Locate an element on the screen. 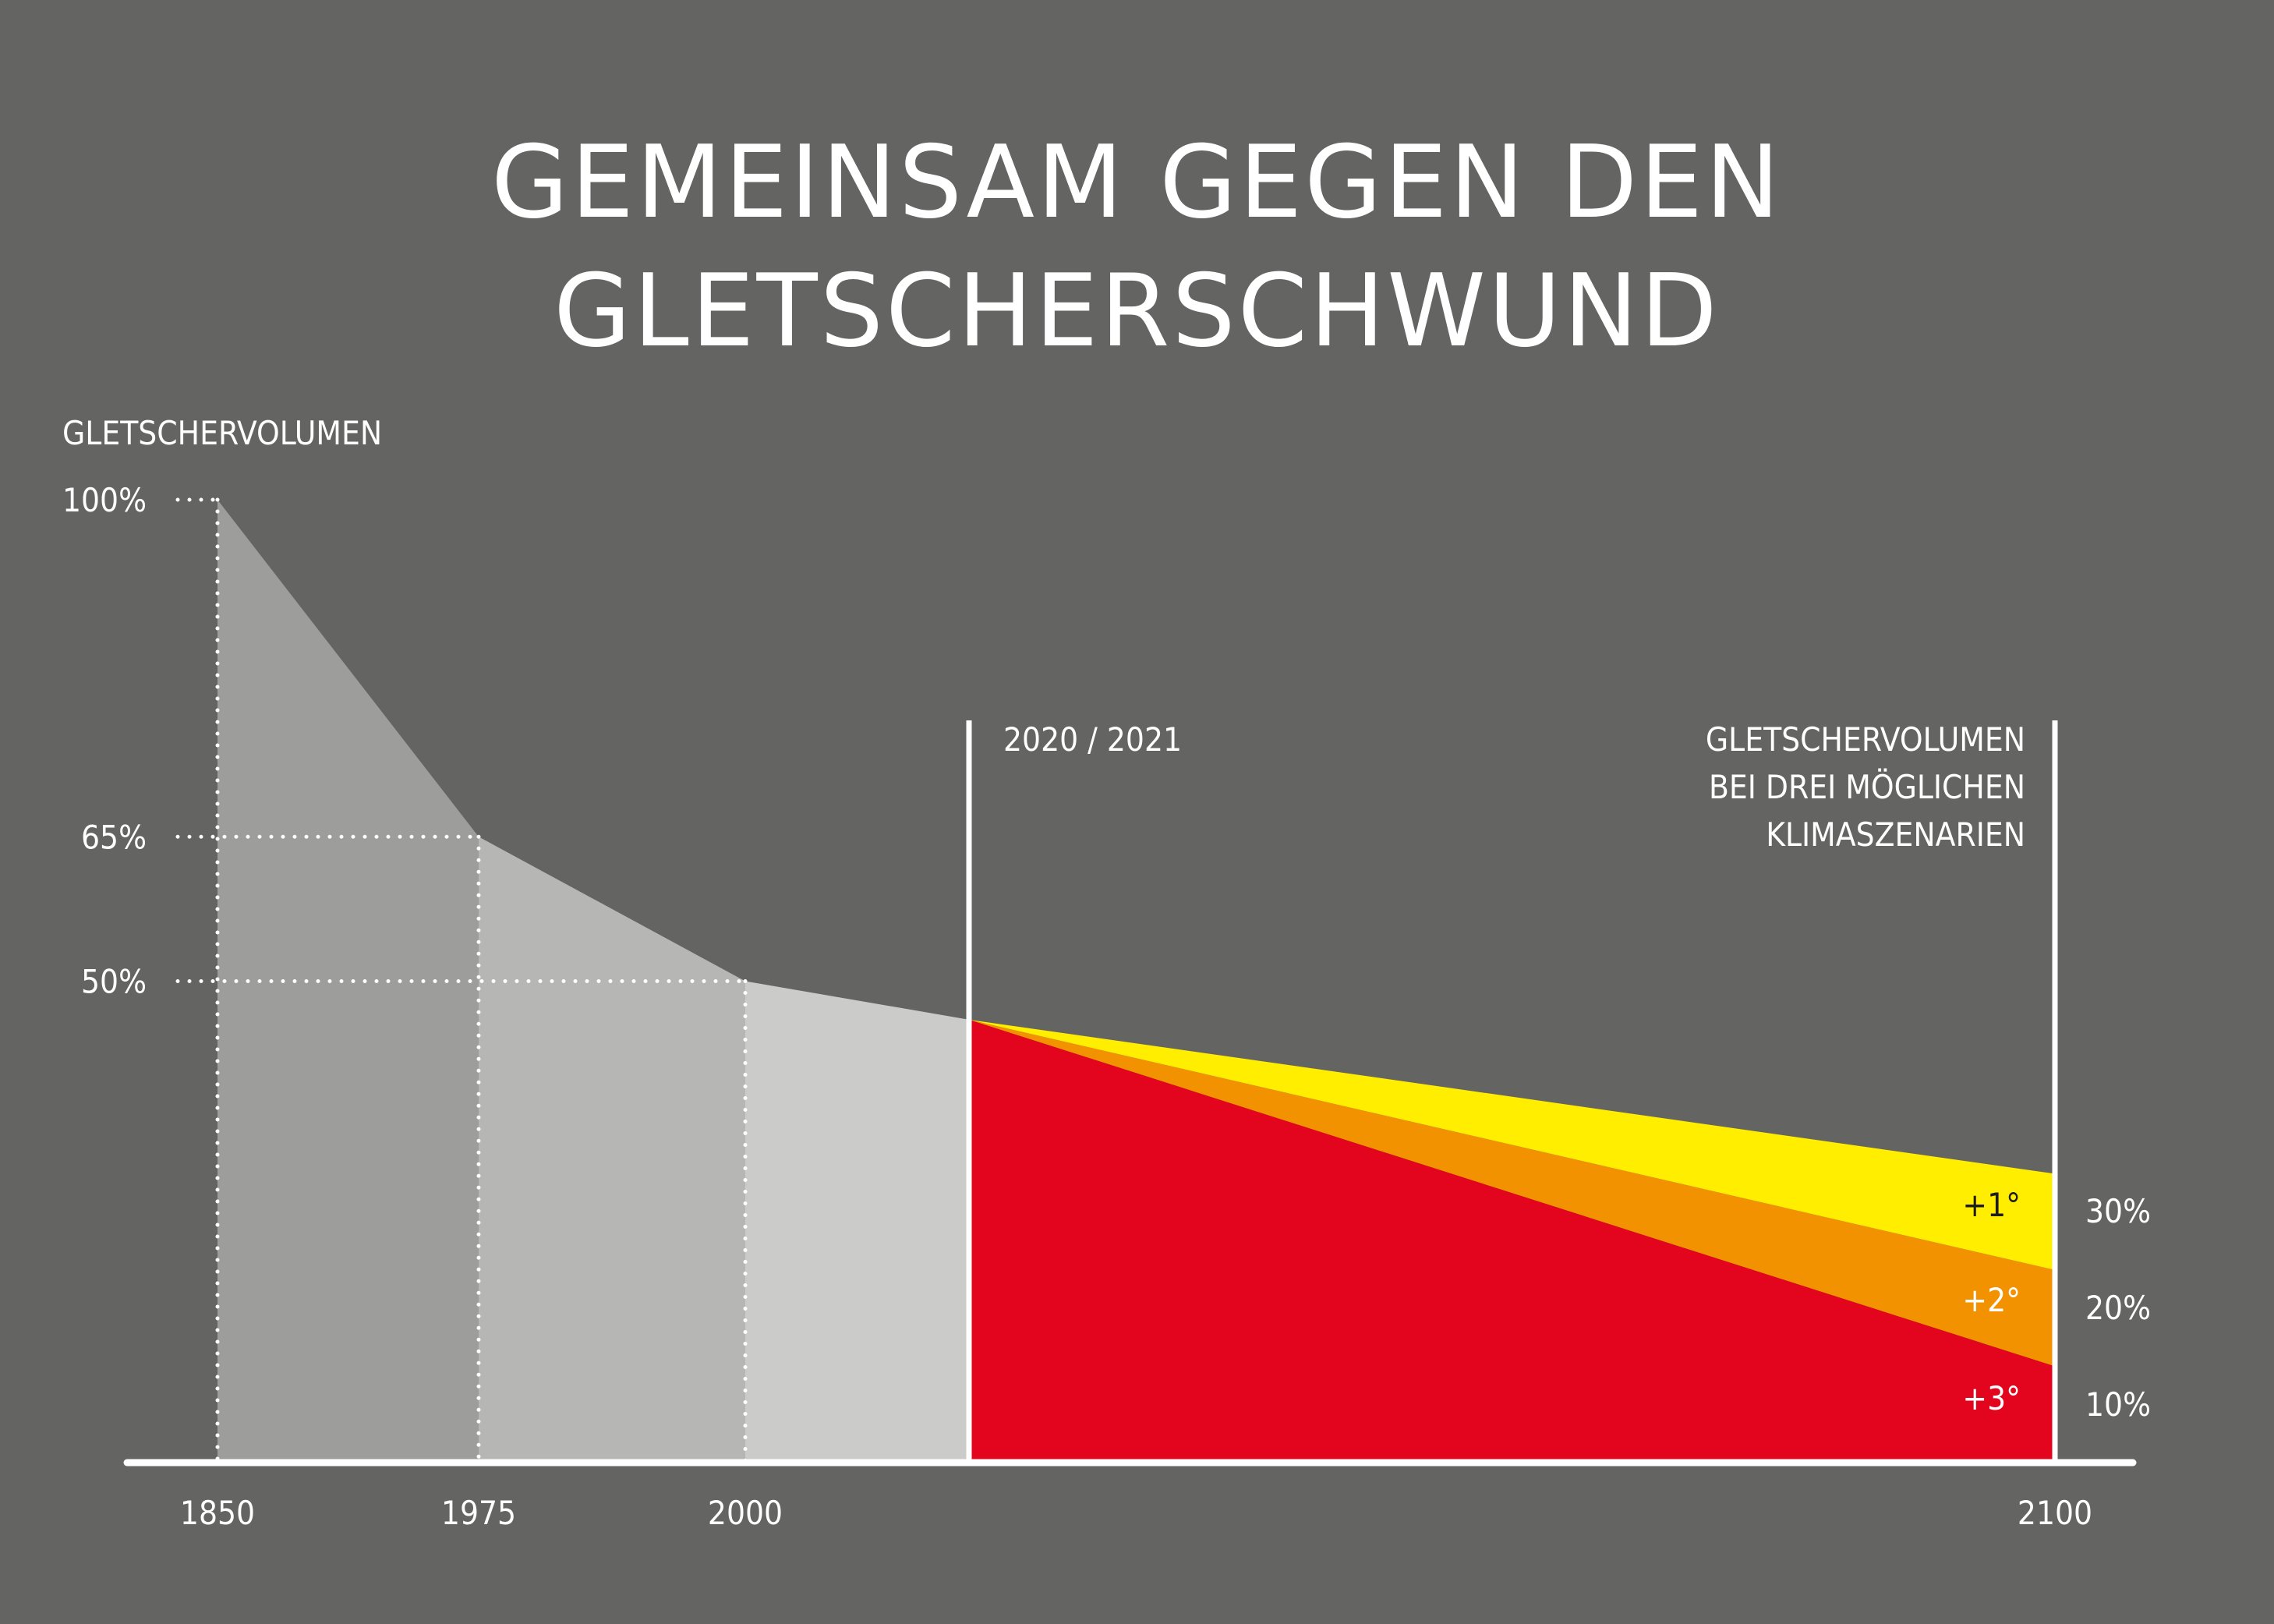  scenario-end-value: 20% is located at coordinates (2118, 1308).